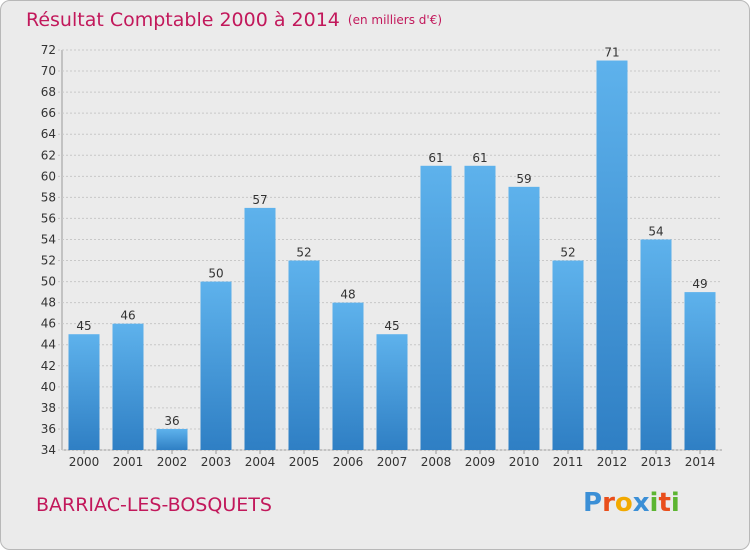 The width and height of the screenshot is (750, 550). I want to click on proxiti-logo: Proxiti, so click(631, 503).